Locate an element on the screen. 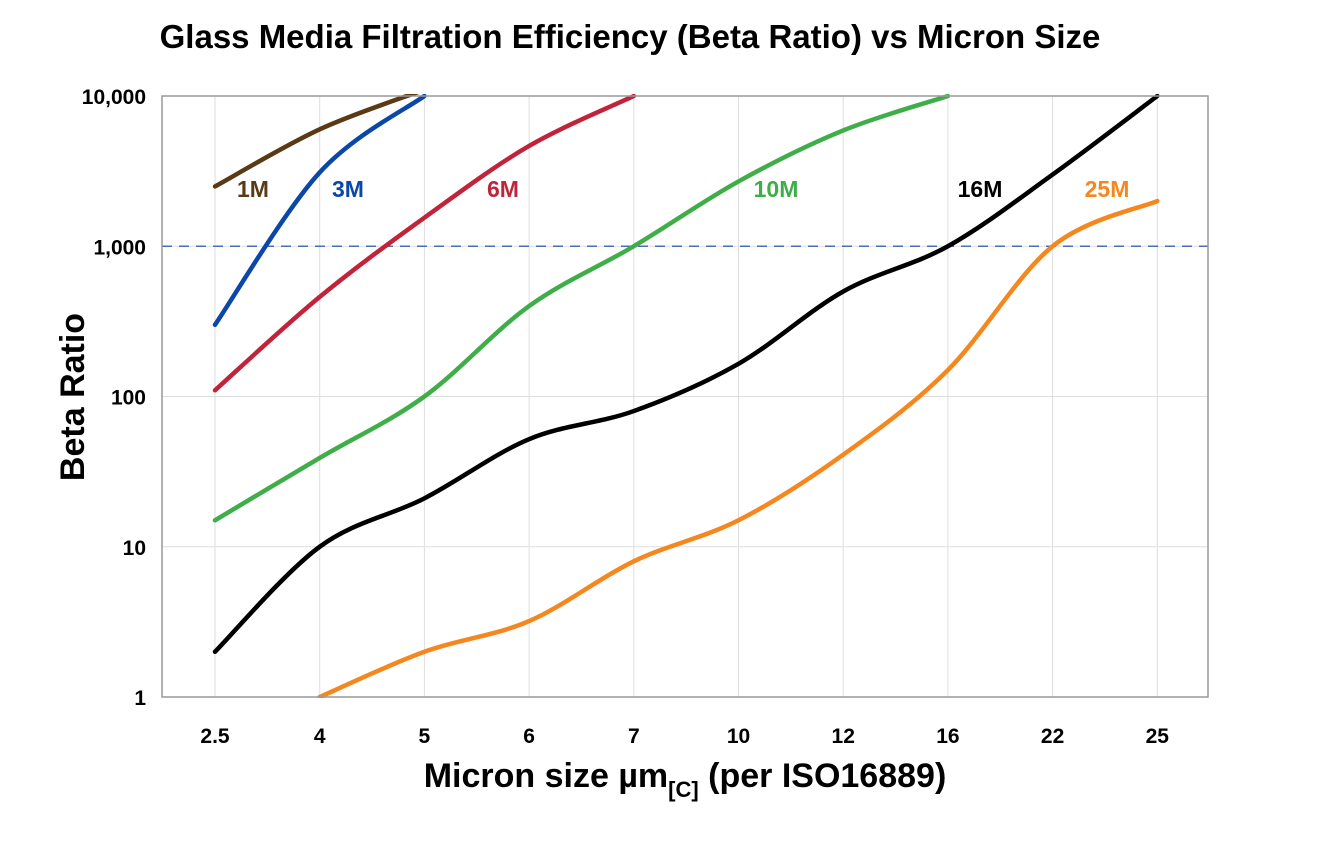 The image size is (1332, 842). x-axis-label: Micron size µm[C] (per ISO16889) is located at coordinates (685, 779).